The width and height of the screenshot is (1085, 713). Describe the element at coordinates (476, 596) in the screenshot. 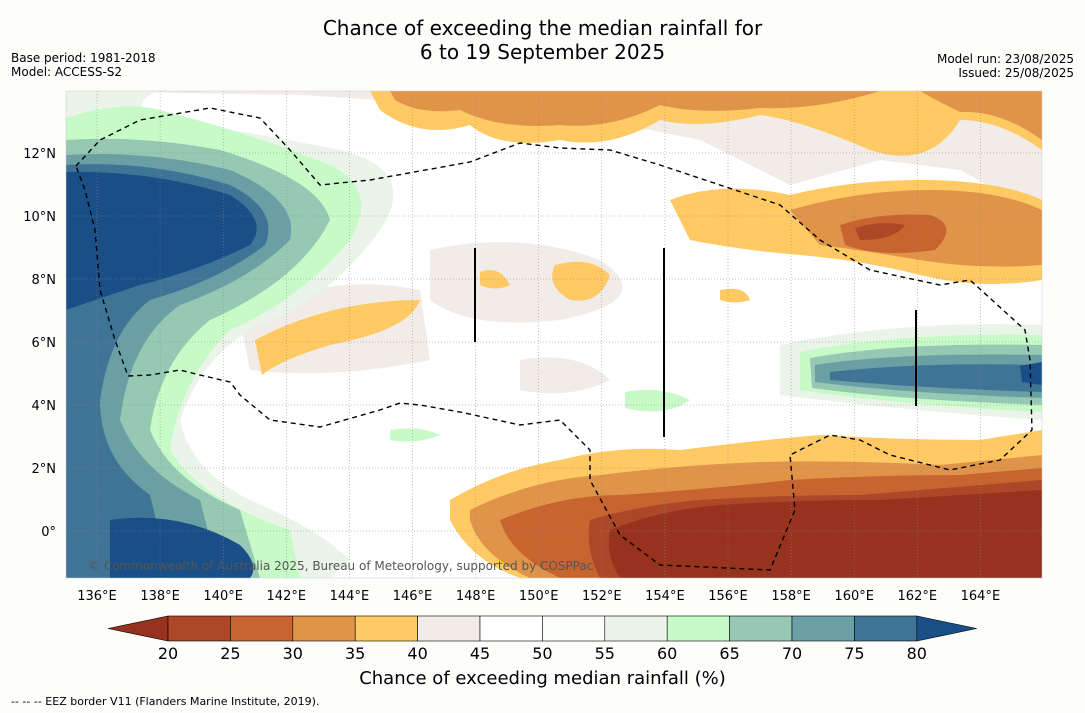

I see `longitude-label: 148°E` at that location.